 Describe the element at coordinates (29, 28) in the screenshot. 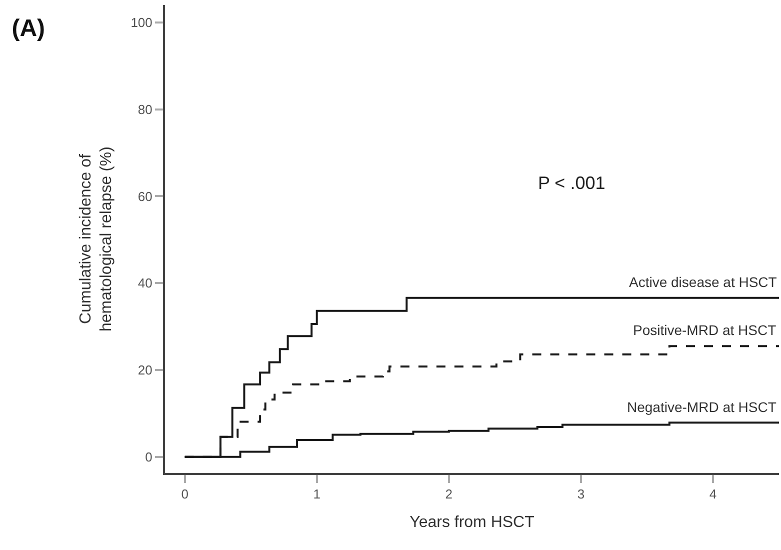

I see `chart-title: (A)` at that location.